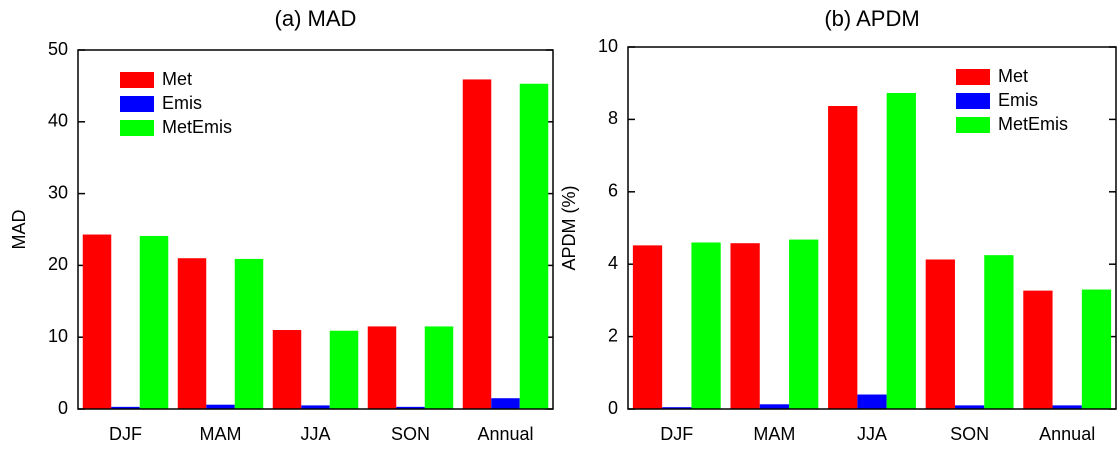  Describe the element at coordinates (316, 18) in the screenshot. I see `chart-title: (a) MAD` at that location.